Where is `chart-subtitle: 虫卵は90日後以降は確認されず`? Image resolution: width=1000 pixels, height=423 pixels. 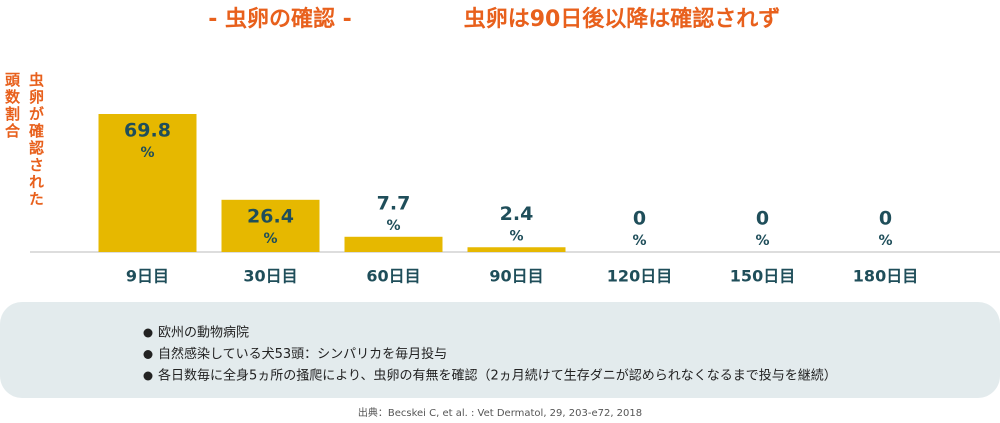 chart-subtitle: 虫卵は90日後以降は確認されず is located at coordinates (622, 19).